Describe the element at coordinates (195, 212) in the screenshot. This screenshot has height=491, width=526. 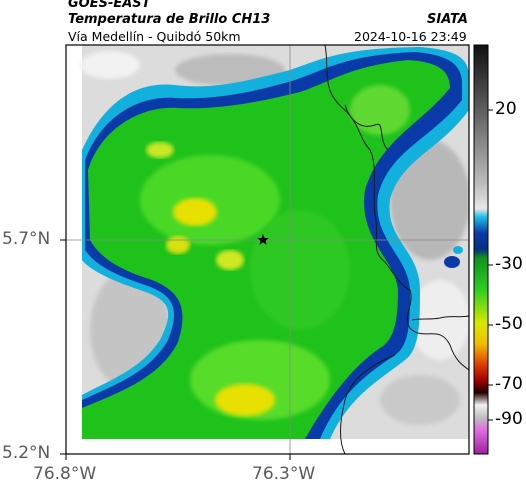
I see `cold-top-west` at that location.